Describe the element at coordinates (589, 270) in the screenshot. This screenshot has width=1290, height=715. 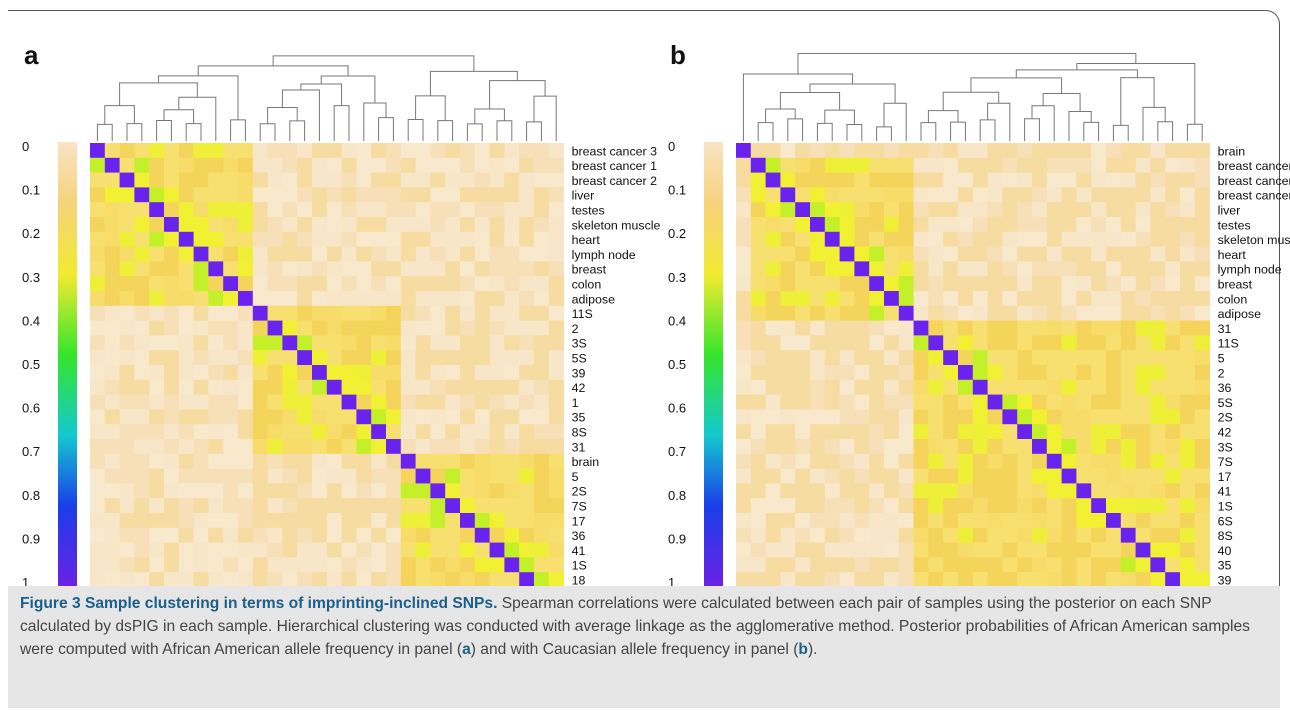
I see `row-label: breast` at that location.